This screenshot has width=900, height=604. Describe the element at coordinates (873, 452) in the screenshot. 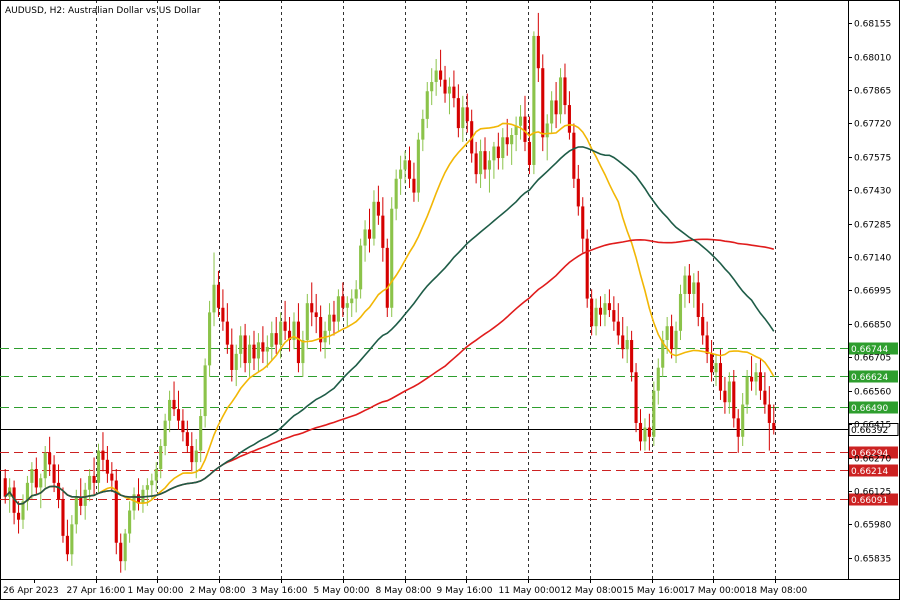

I see `support-level-label-box` at that location.